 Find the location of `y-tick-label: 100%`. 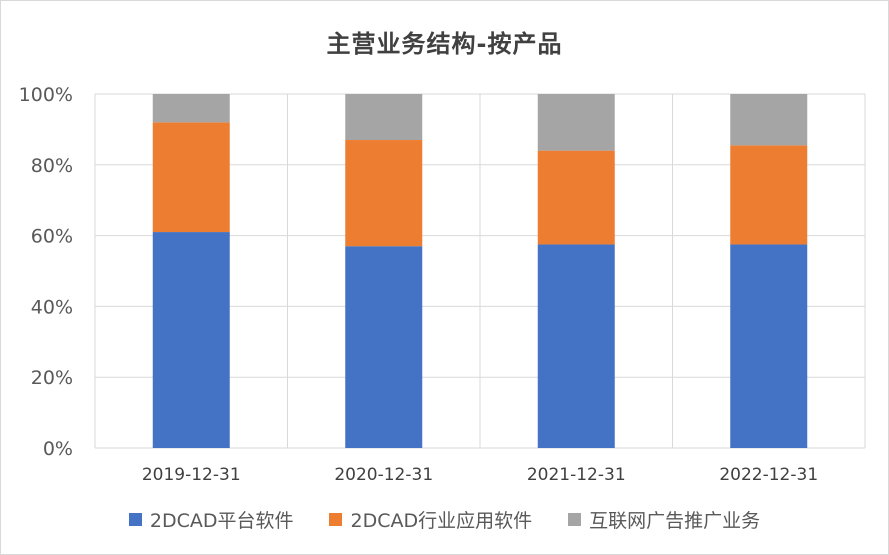

y-tick-label: 100% is located at coordinates (46, 95).